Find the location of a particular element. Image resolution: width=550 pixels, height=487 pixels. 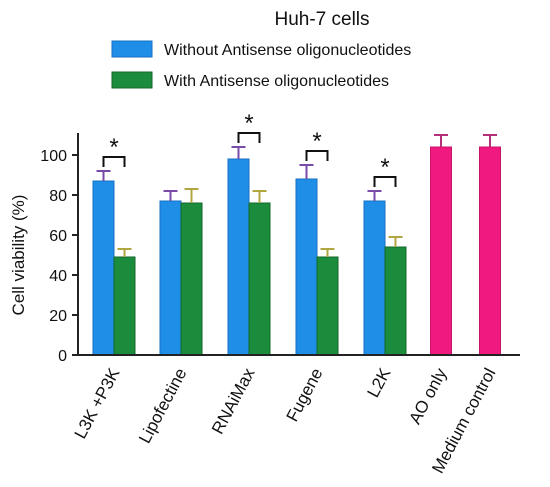

x-category-label: Lipofectine is located at coordinates (162, 406).